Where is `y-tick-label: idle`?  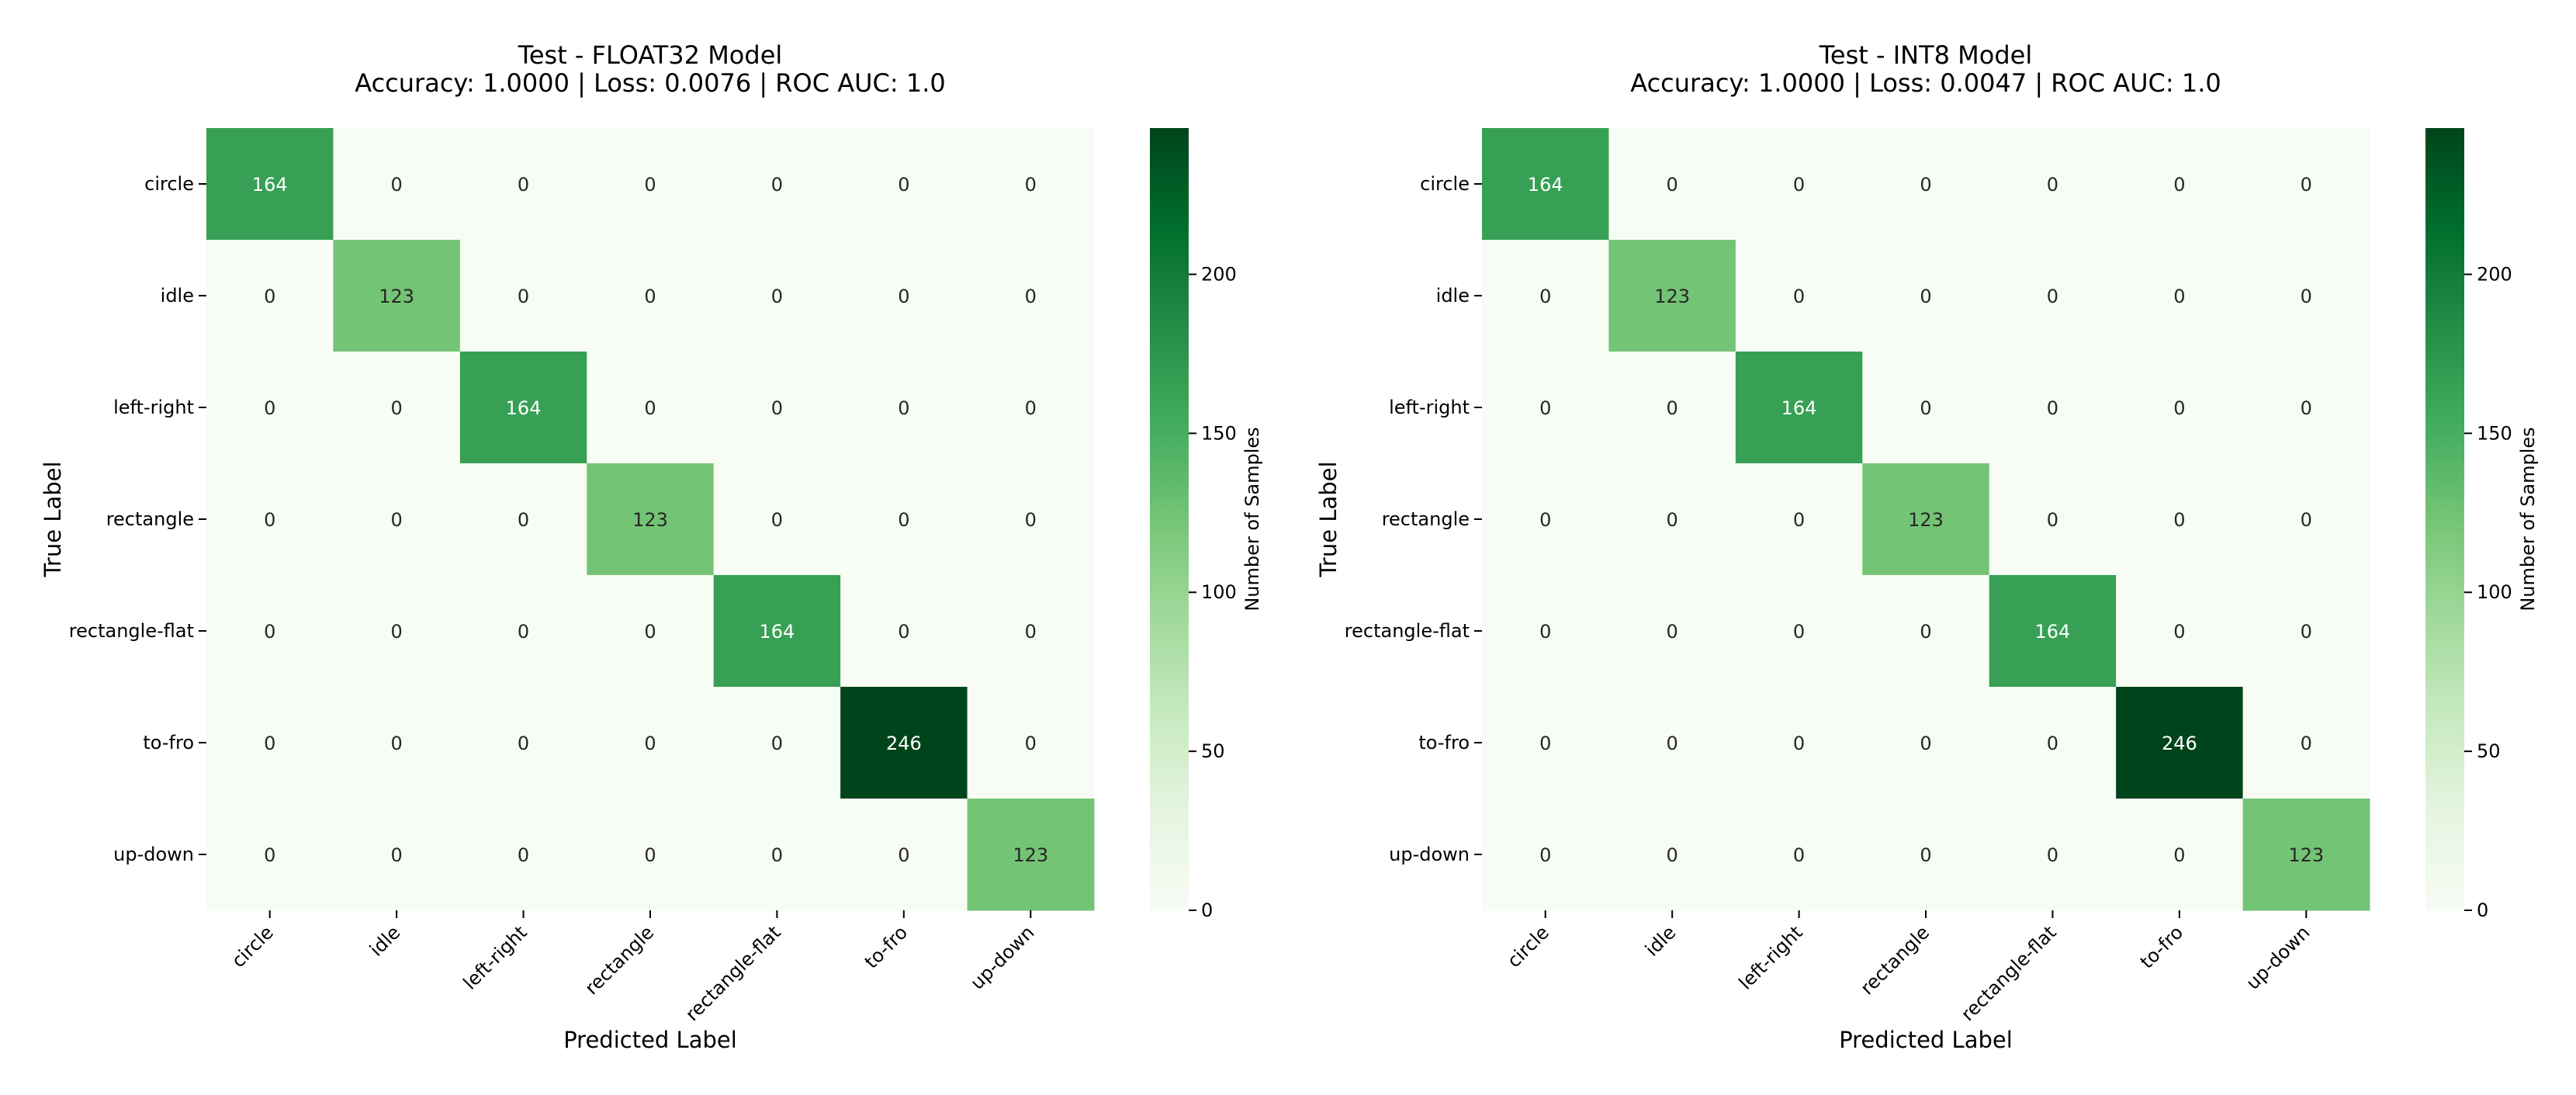
y-tick-label: idle is located at coordinates (1453, 296).